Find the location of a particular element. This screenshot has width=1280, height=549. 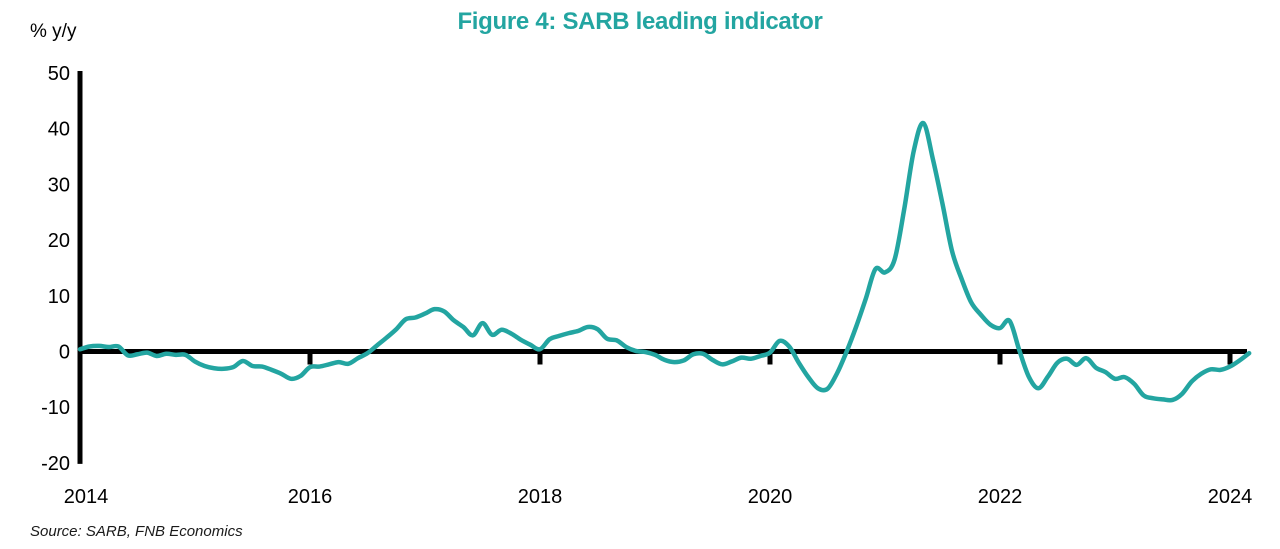

y-tick-label: 30 is located at coordinates (59, 185).